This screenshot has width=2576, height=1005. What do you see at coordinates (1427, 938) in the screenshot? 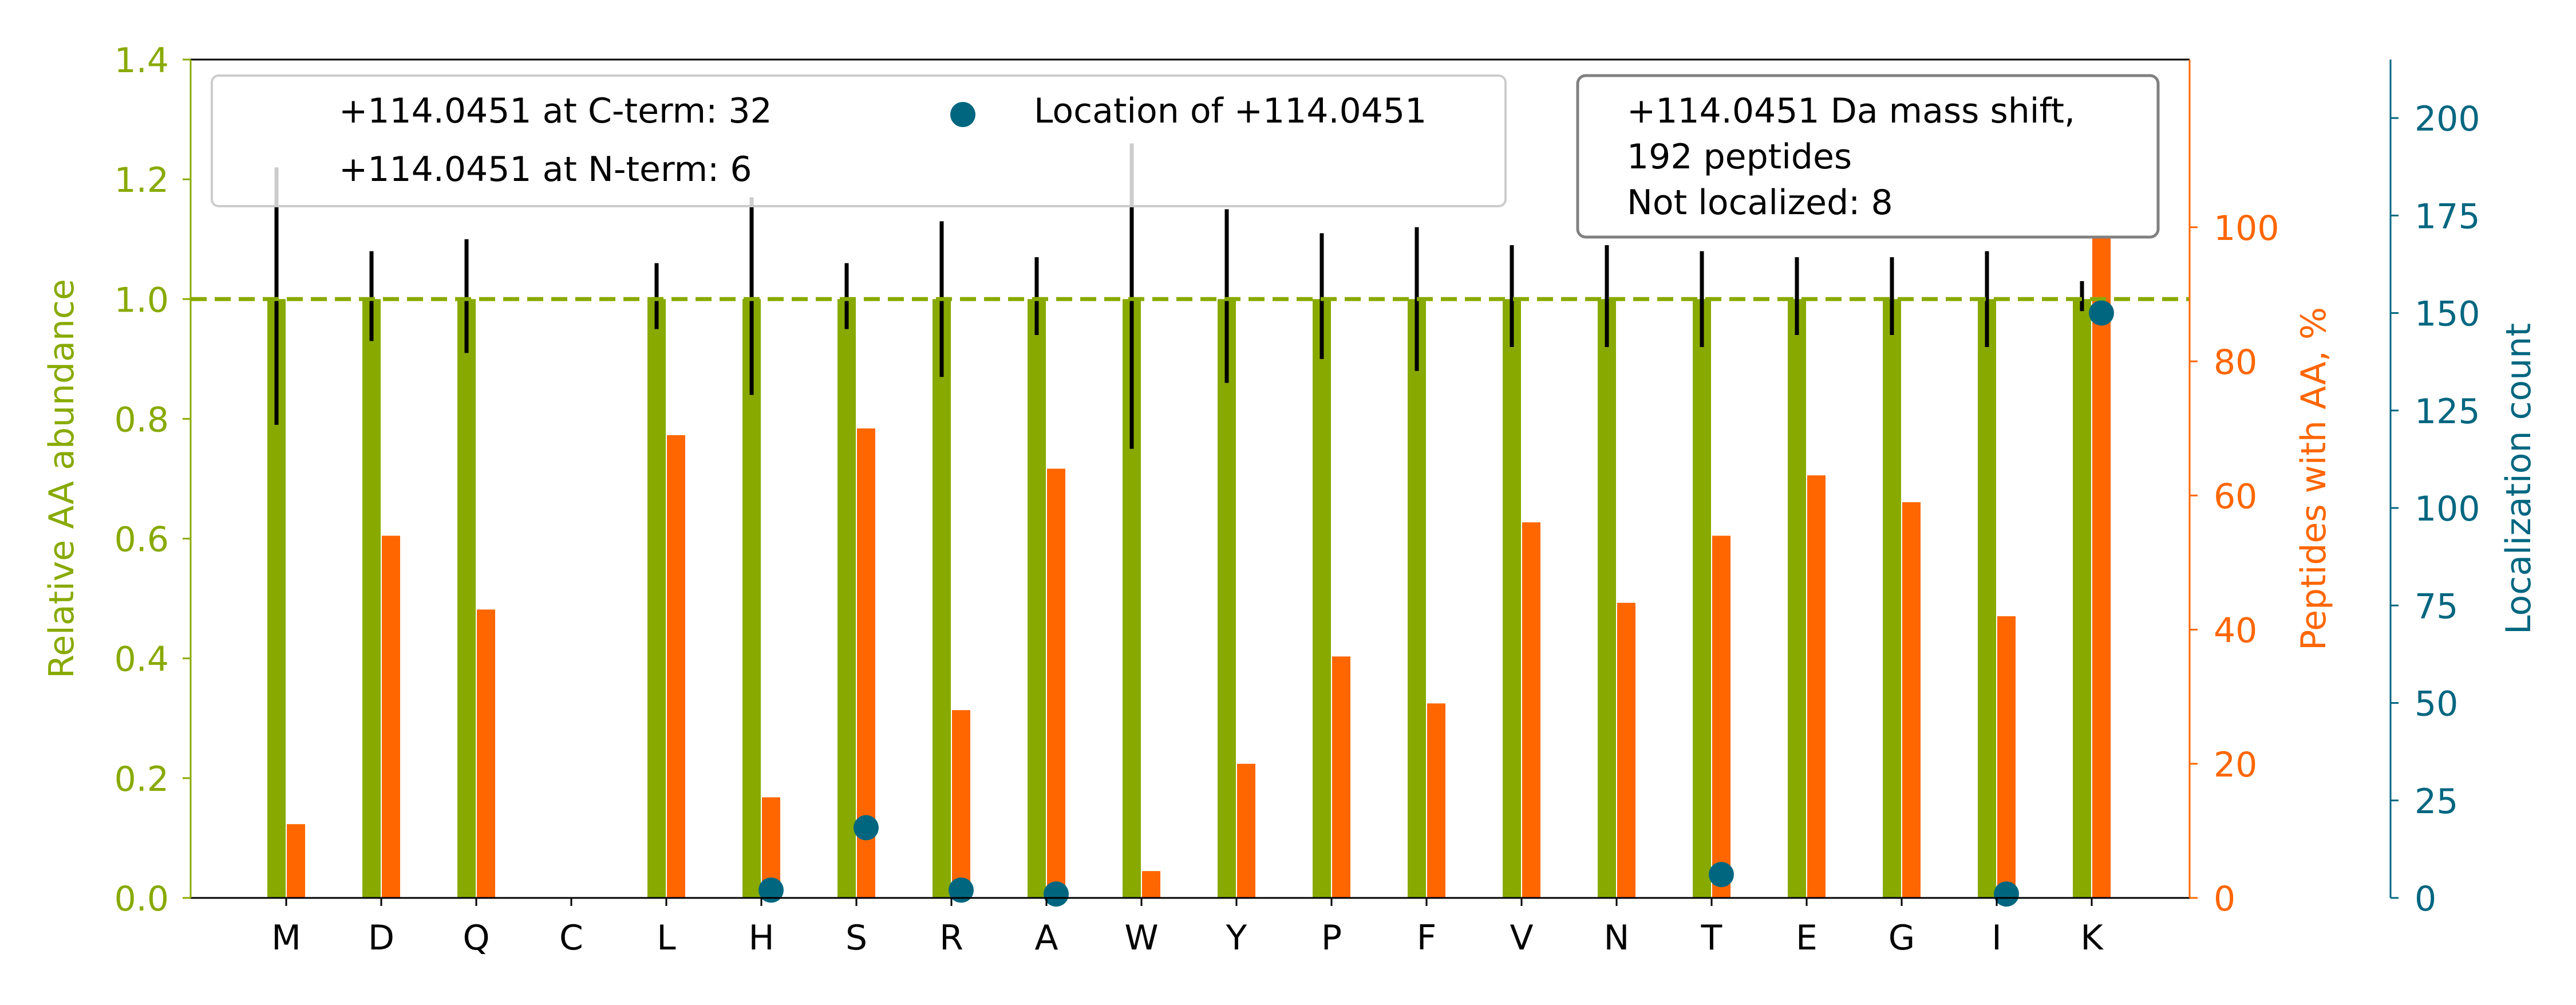
I see `category-label-F: F` at bounding box center [1427, 938].